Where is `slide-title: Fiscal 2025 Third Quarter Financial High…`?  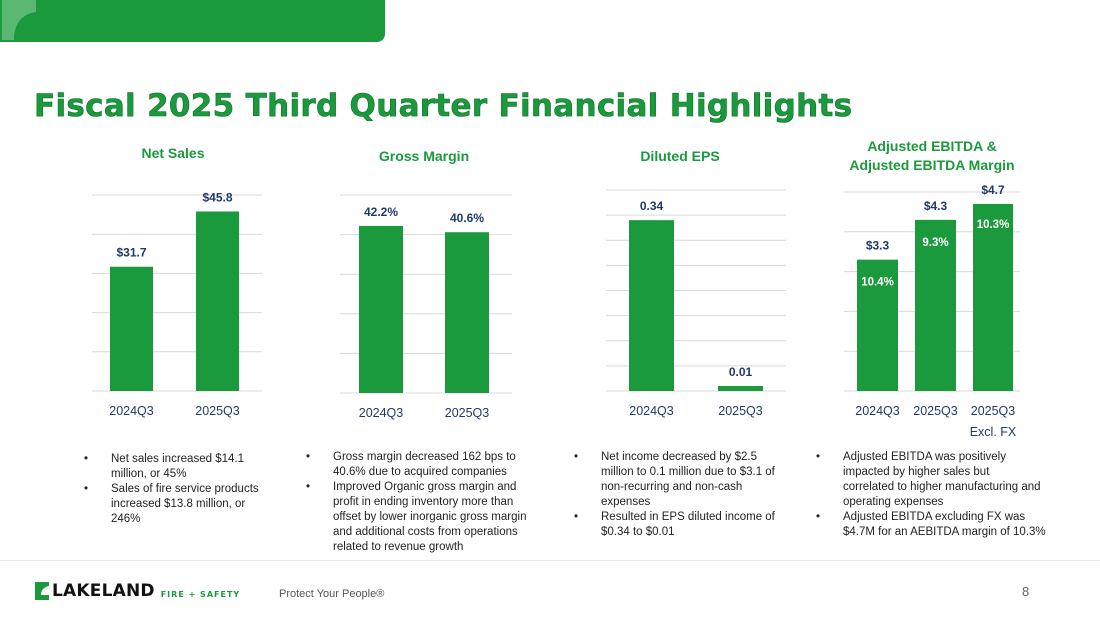
slide-title: Fiscal 2025 Third Quarter Financial High… is located at coordinates (443, 106).